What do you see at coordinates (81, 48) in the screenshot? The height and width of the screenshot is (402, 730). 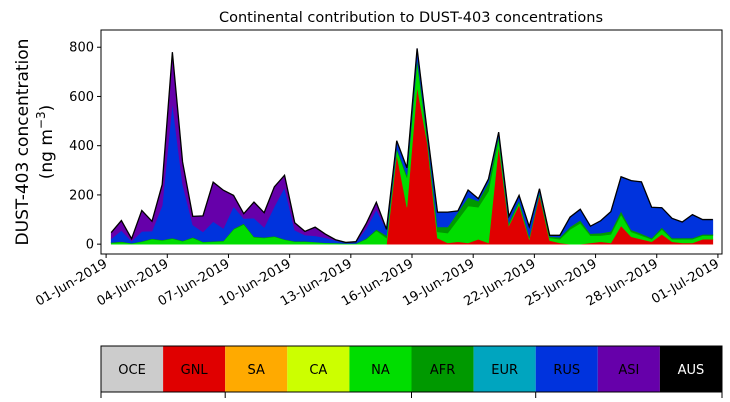 I see `y-tick-label: 800` at bounding box center [81, 48].